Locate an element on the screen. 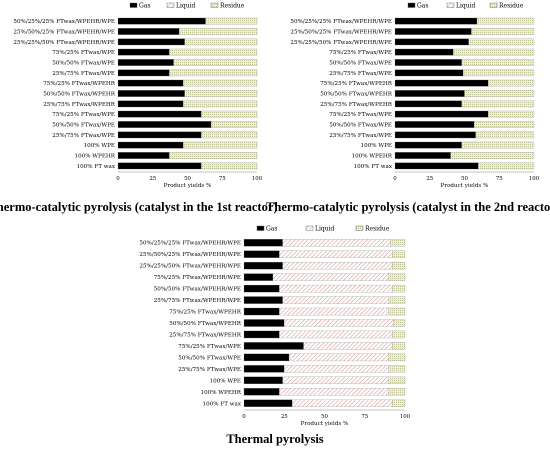  category-label: 100% WPEHR is located at coordinates (95, 157).